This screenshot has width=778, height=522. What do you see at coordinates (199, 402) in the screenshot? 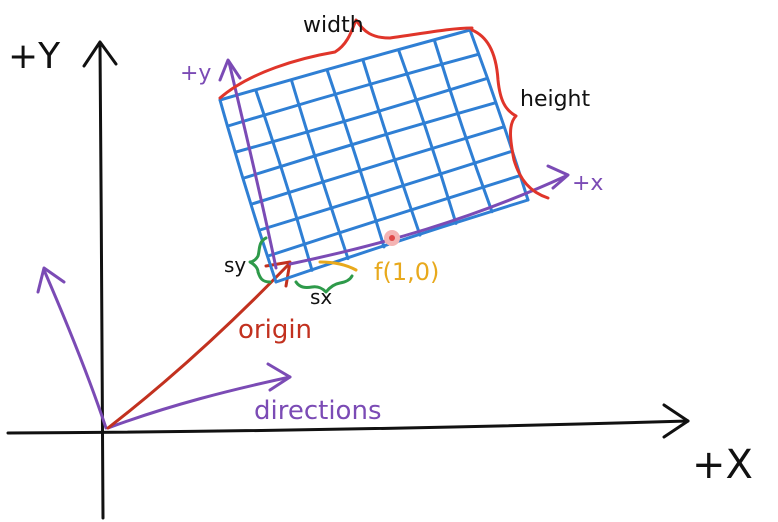
I see `direction-vector-right` at bounding box center [199, 402].